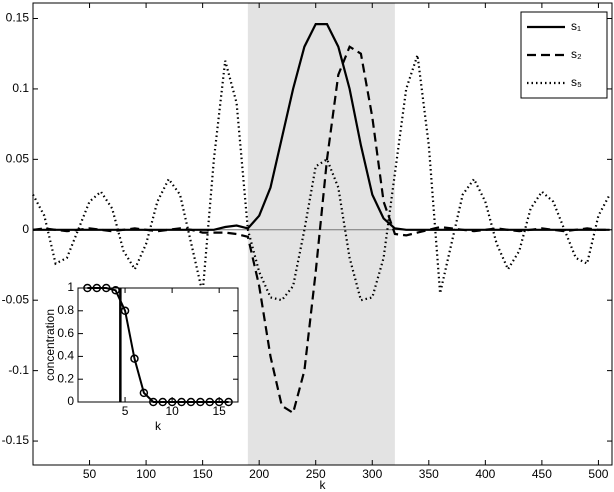 Image resolution: width=614 pixels, height=492 pixels. Describe the element at coordinates (219, 411) in the screenshot. I see `x-tick-label: 15` at that location.